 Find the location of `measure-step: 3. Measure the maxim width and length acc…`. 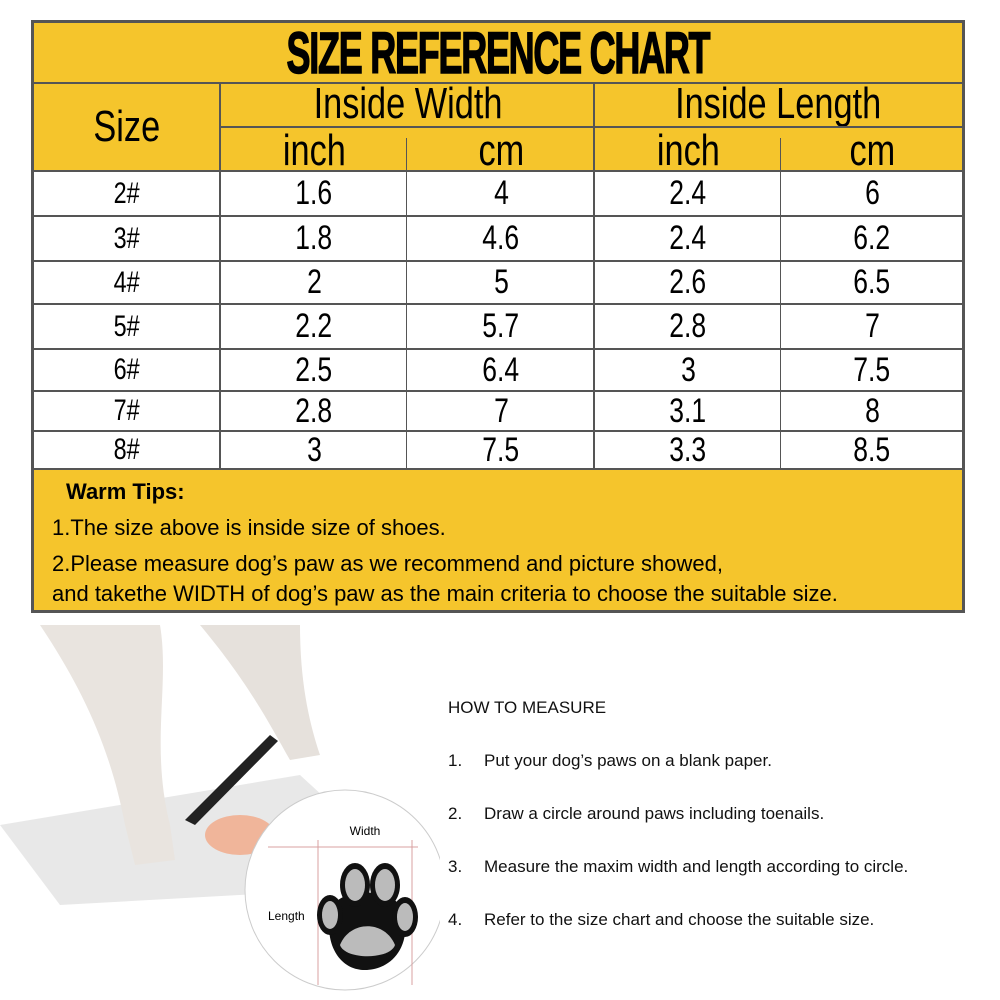

measure-step: 3. Measure the maxim width and length acc… is located at coordinates (678, 867).